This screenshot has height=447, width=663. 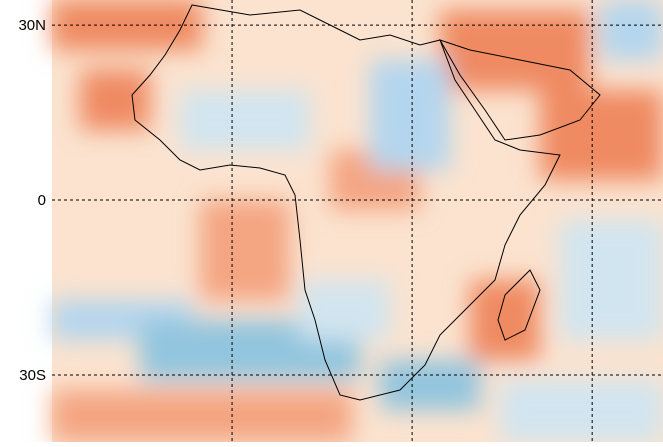 I want to click on lat-tick-label: 30S, so click(x=32, y=375).